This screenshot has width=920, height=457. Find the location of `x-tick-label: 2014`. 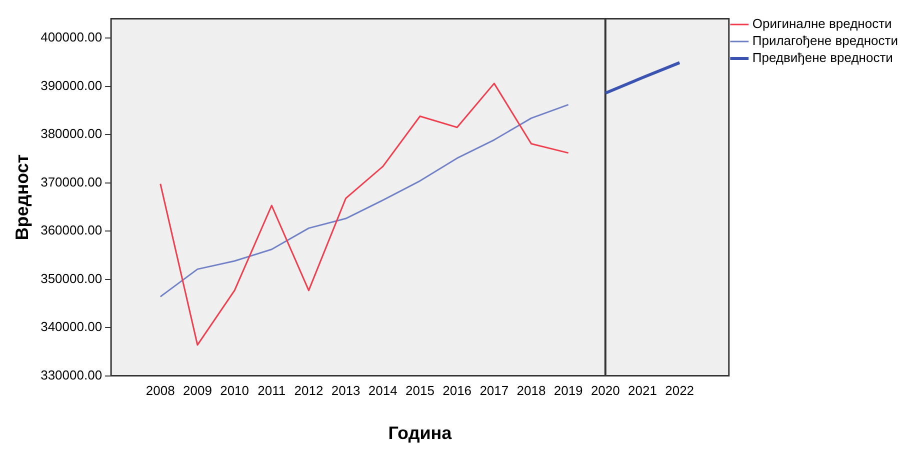

x-tick-label: 2014 is located at coordinates (383, 390).